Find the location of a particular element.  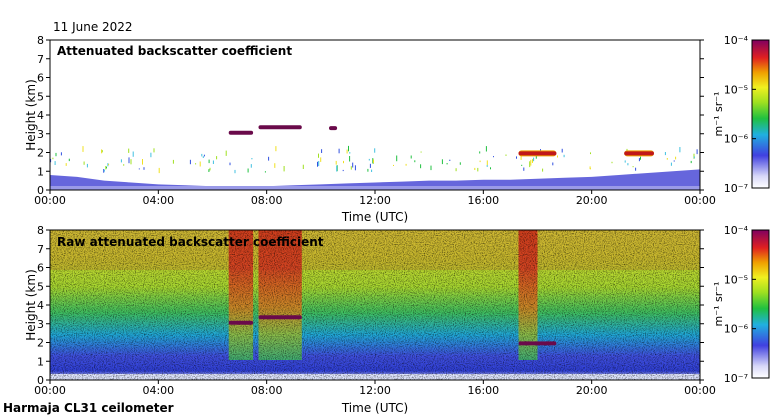

site-label: Harmaja CL31 ceilometer is located at coordinates (88, 408).